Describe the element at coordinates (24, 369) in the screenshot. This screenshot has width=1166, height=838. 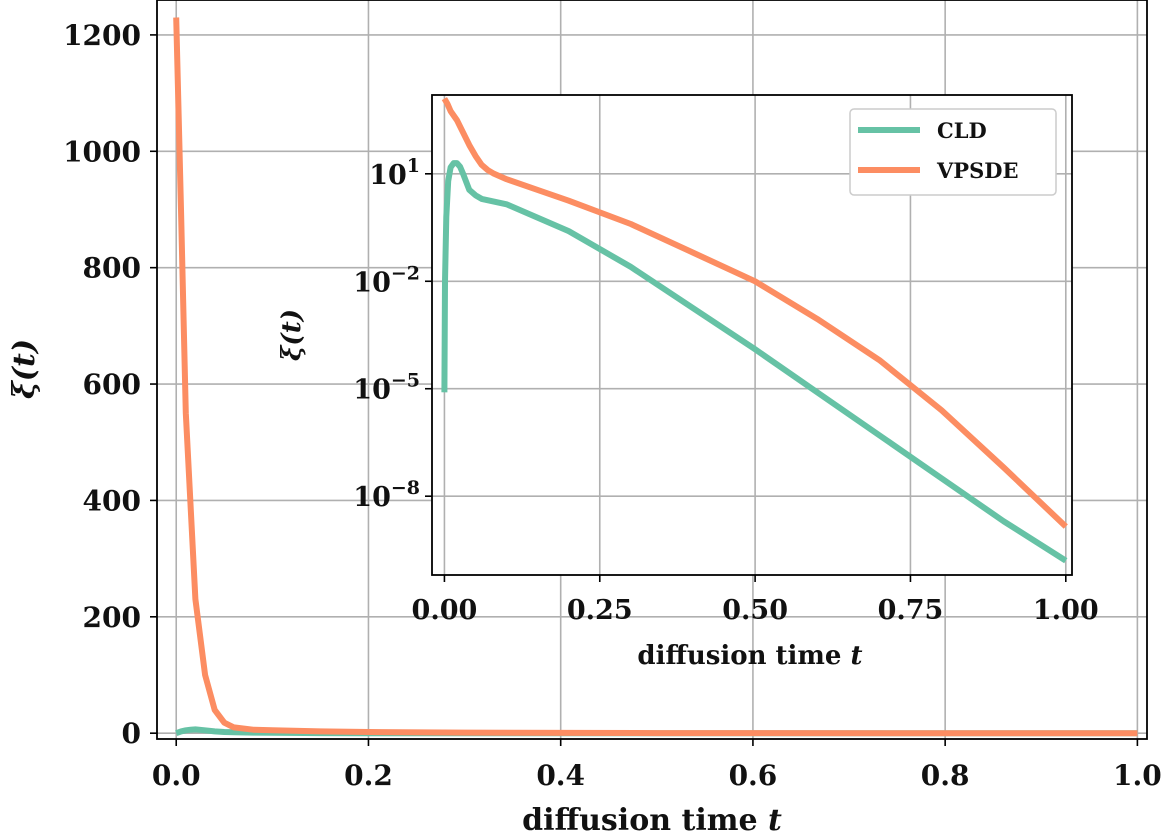
I see `main-y-axis-label: ξ(t)` at that location.